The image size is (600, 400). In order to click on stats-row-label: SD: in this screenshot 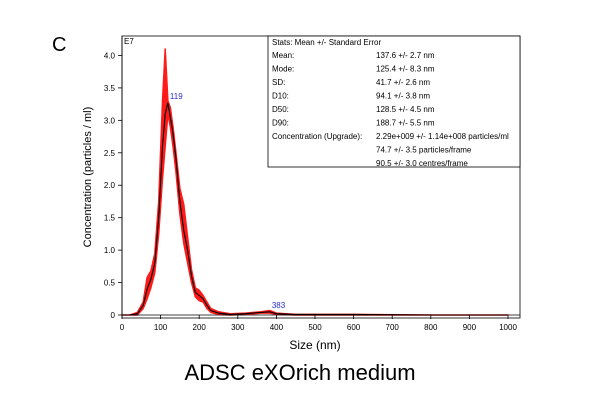, I will do `click(278, 82)`.